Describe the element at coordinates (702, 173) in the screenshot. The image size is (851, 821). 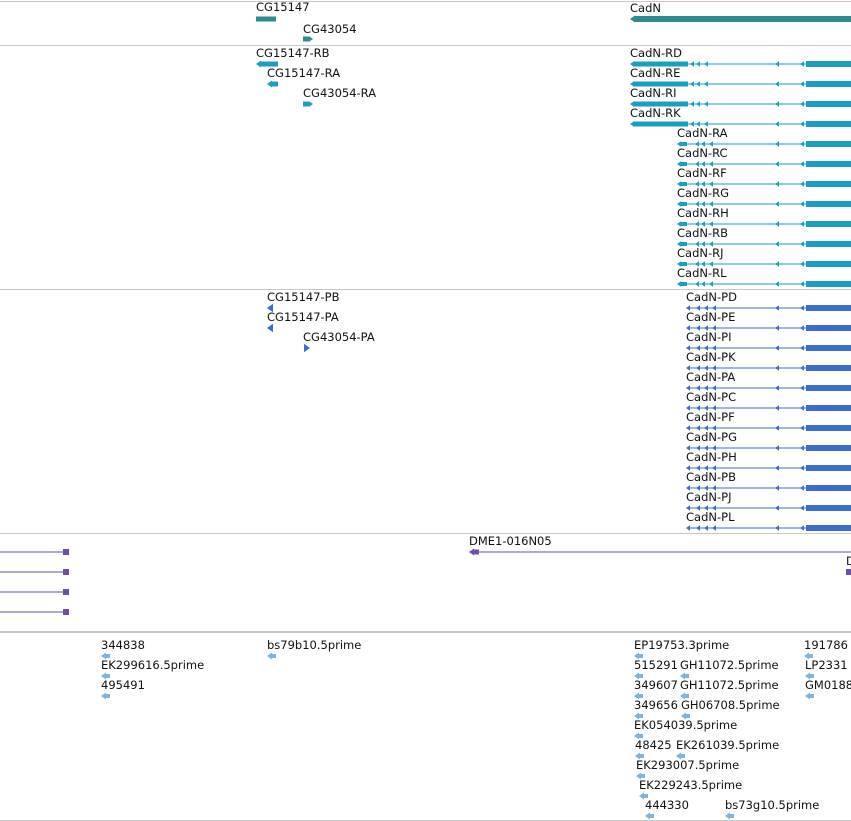
I see `transcript-label: CadN-RF` at that location.